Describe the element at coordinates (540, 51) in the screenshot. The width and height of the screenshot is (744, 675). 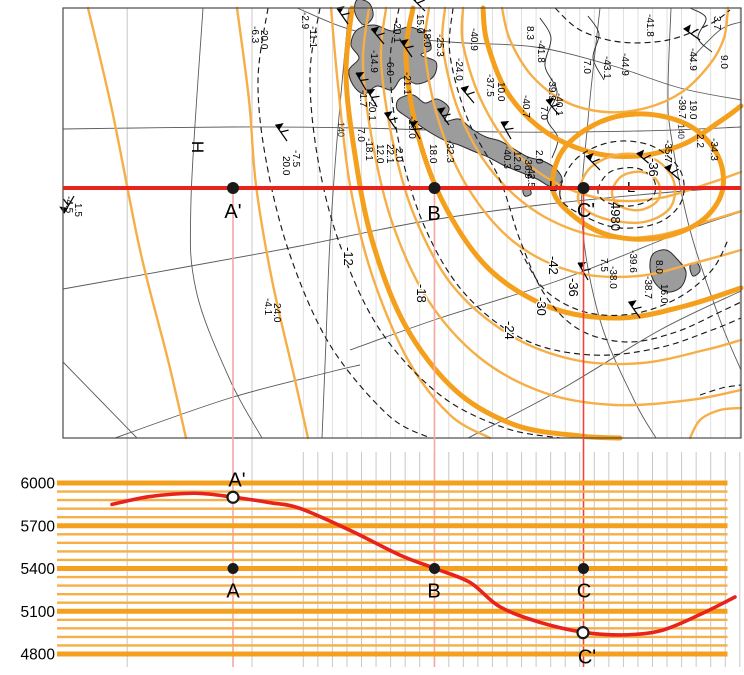
I see `station-value: -41.8` at that location.